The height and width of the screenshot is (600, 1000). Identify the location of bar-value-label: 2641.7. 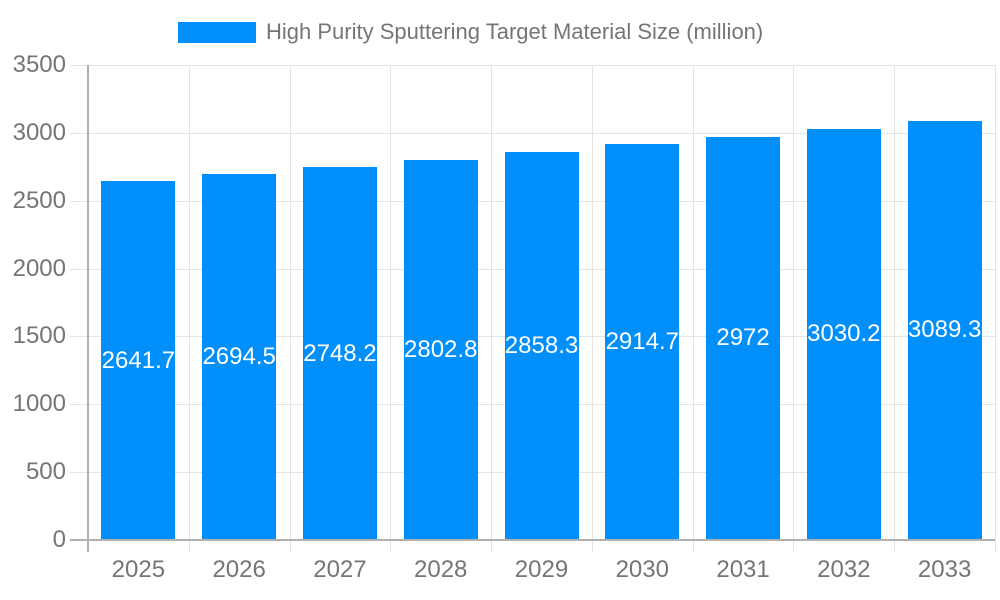
(138, 360).